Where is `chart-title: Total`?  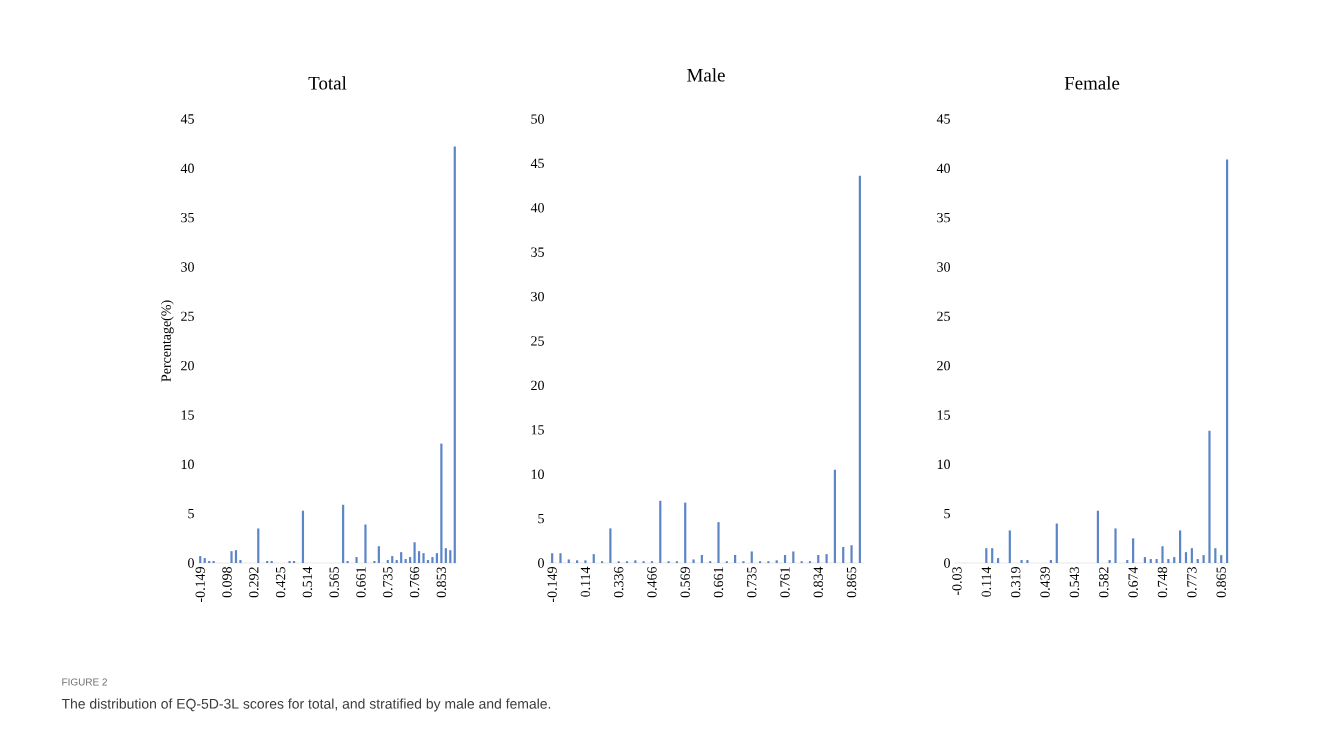
chart-title: Total is located at coordinates (327, 83).